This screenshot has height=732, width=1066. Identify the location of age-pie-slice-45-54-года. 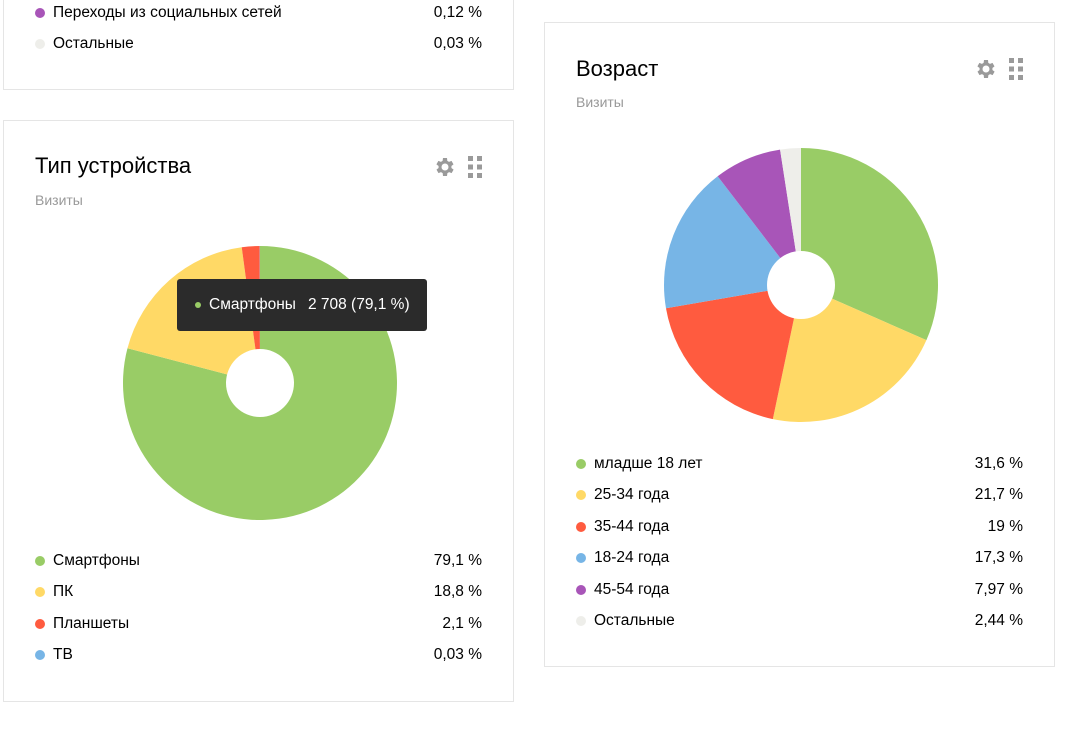
(759, 217).